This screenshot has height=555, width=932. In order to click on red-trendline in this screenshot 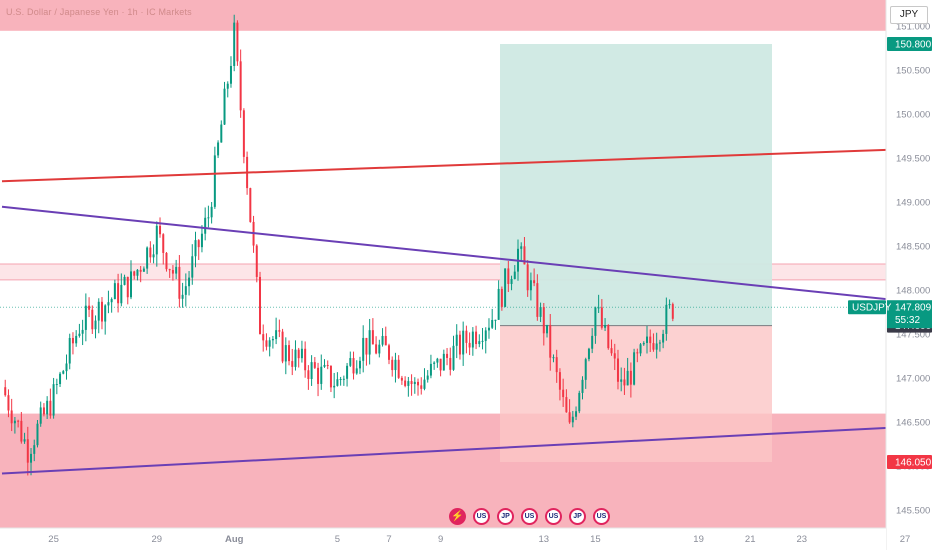, I will do `click(466, 165)`.